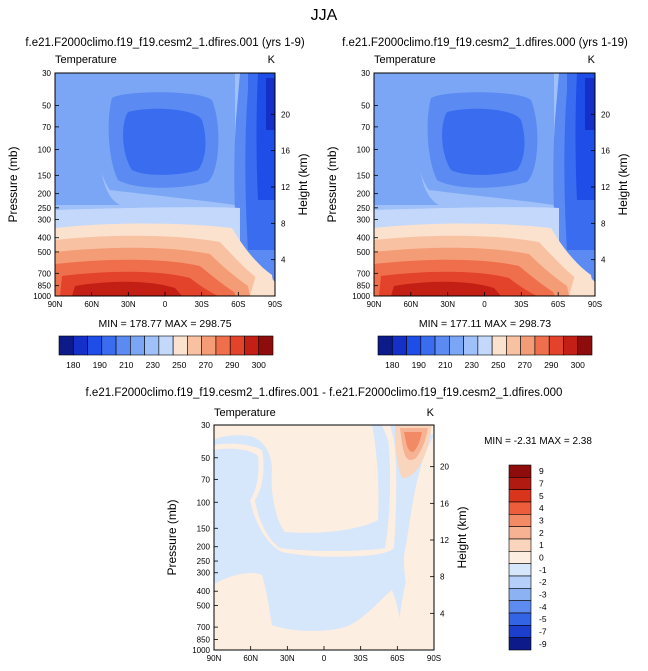 The width and height of the screenshot is (648, 671). I want to click on panel-a-colorbar: 180 190 210 230 250 270 290 300, so click(166, 352).